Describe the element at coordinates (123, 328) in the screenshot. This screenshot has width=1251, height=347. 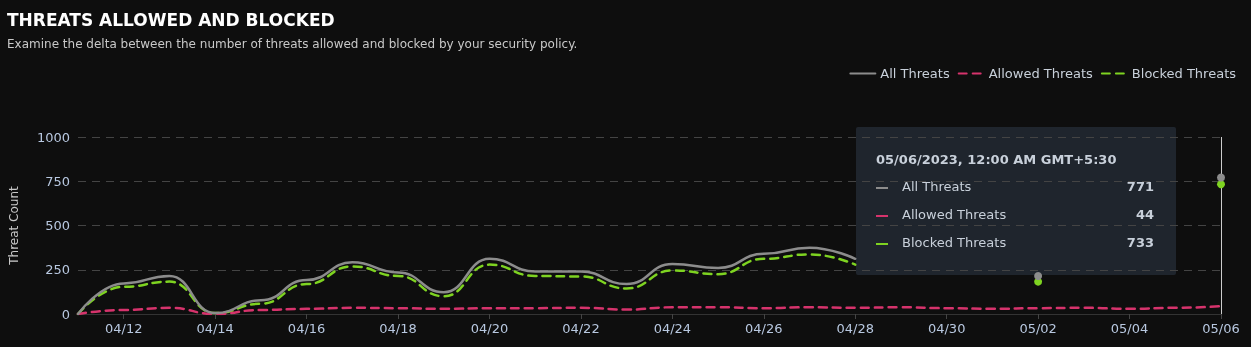
I see `x-tick-label: 04/12` at that location.